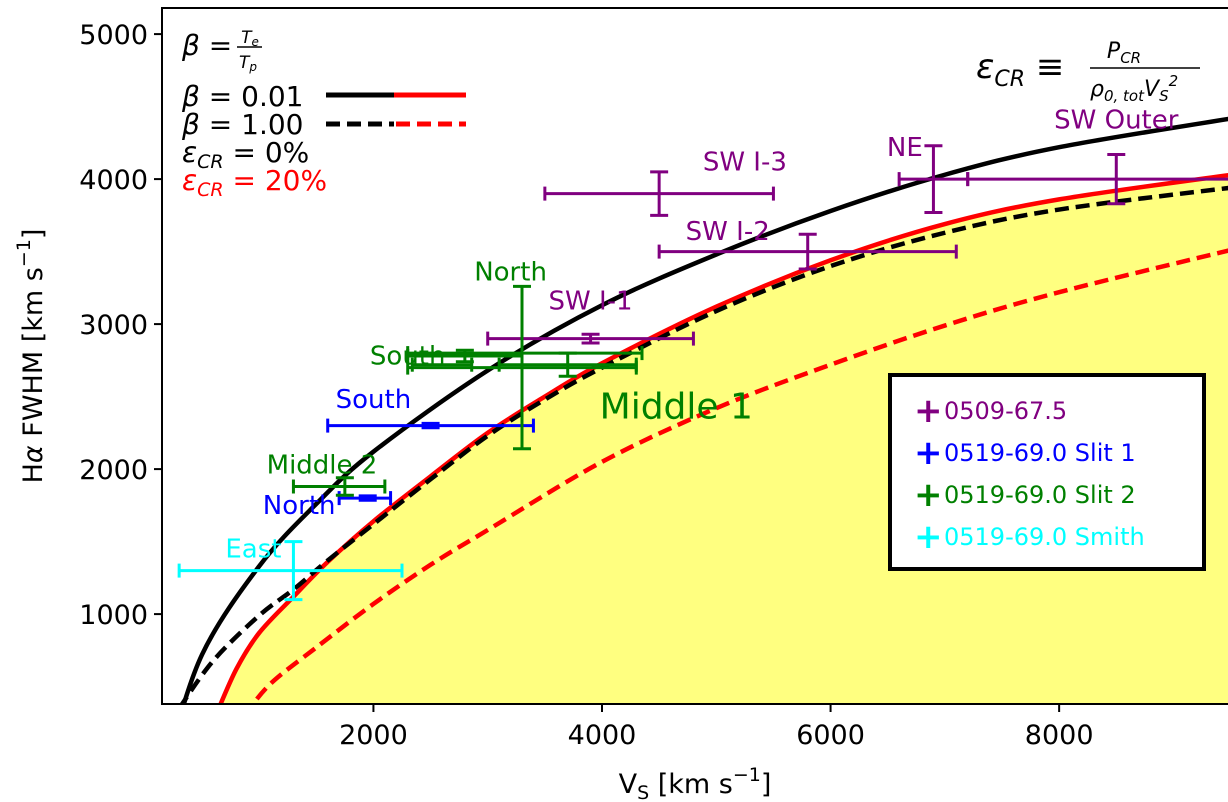  Describe the element at coordinates (113, 470) in the screenshot. I see `y-tick-label: 2000` at that location.